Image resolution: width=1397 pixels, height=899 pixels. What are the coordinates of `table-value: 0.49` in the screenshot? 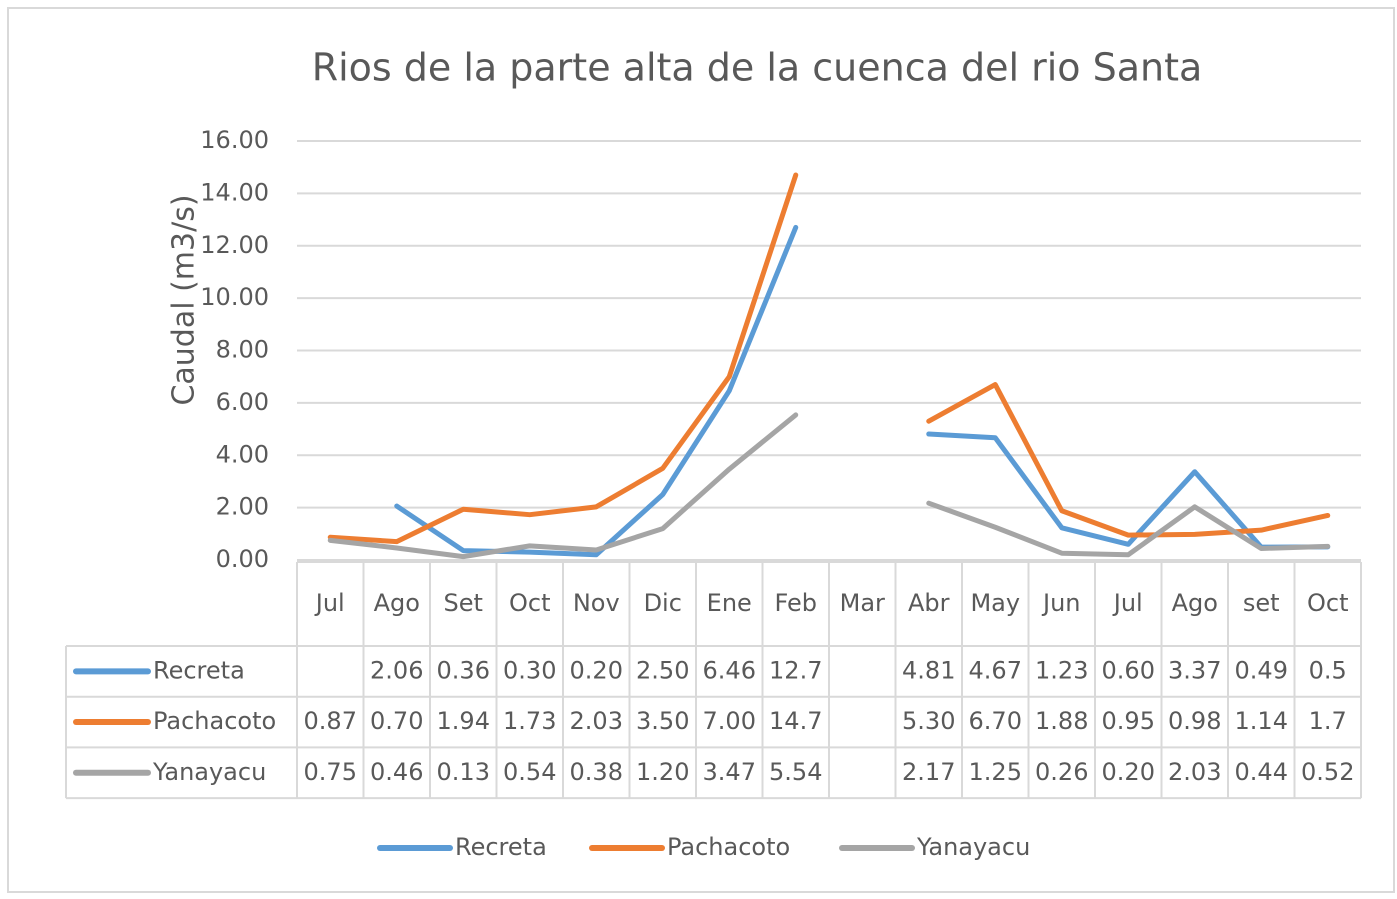 It's located at (1261, 670).